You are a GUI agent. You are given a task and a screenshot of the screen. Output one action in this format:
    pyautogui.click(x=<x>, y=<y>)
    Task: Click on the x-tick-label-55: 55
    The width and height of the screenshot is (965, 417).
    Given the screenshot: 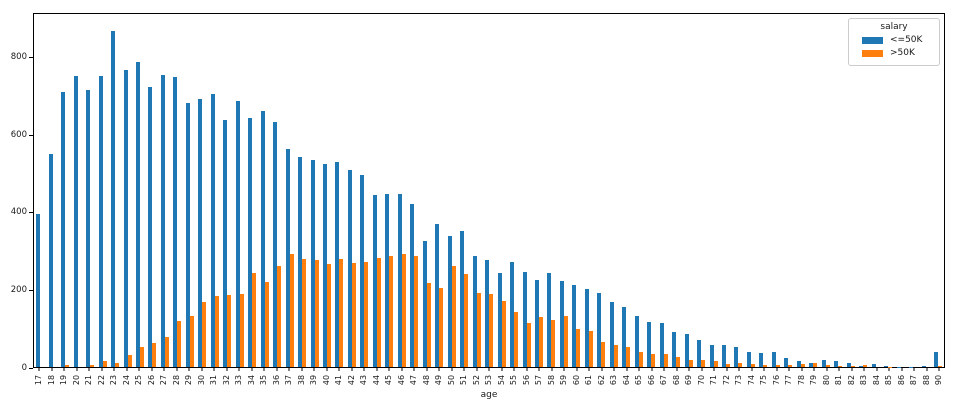 What is the action you would take?
    pyautogui.click(x=514, y=380)
    